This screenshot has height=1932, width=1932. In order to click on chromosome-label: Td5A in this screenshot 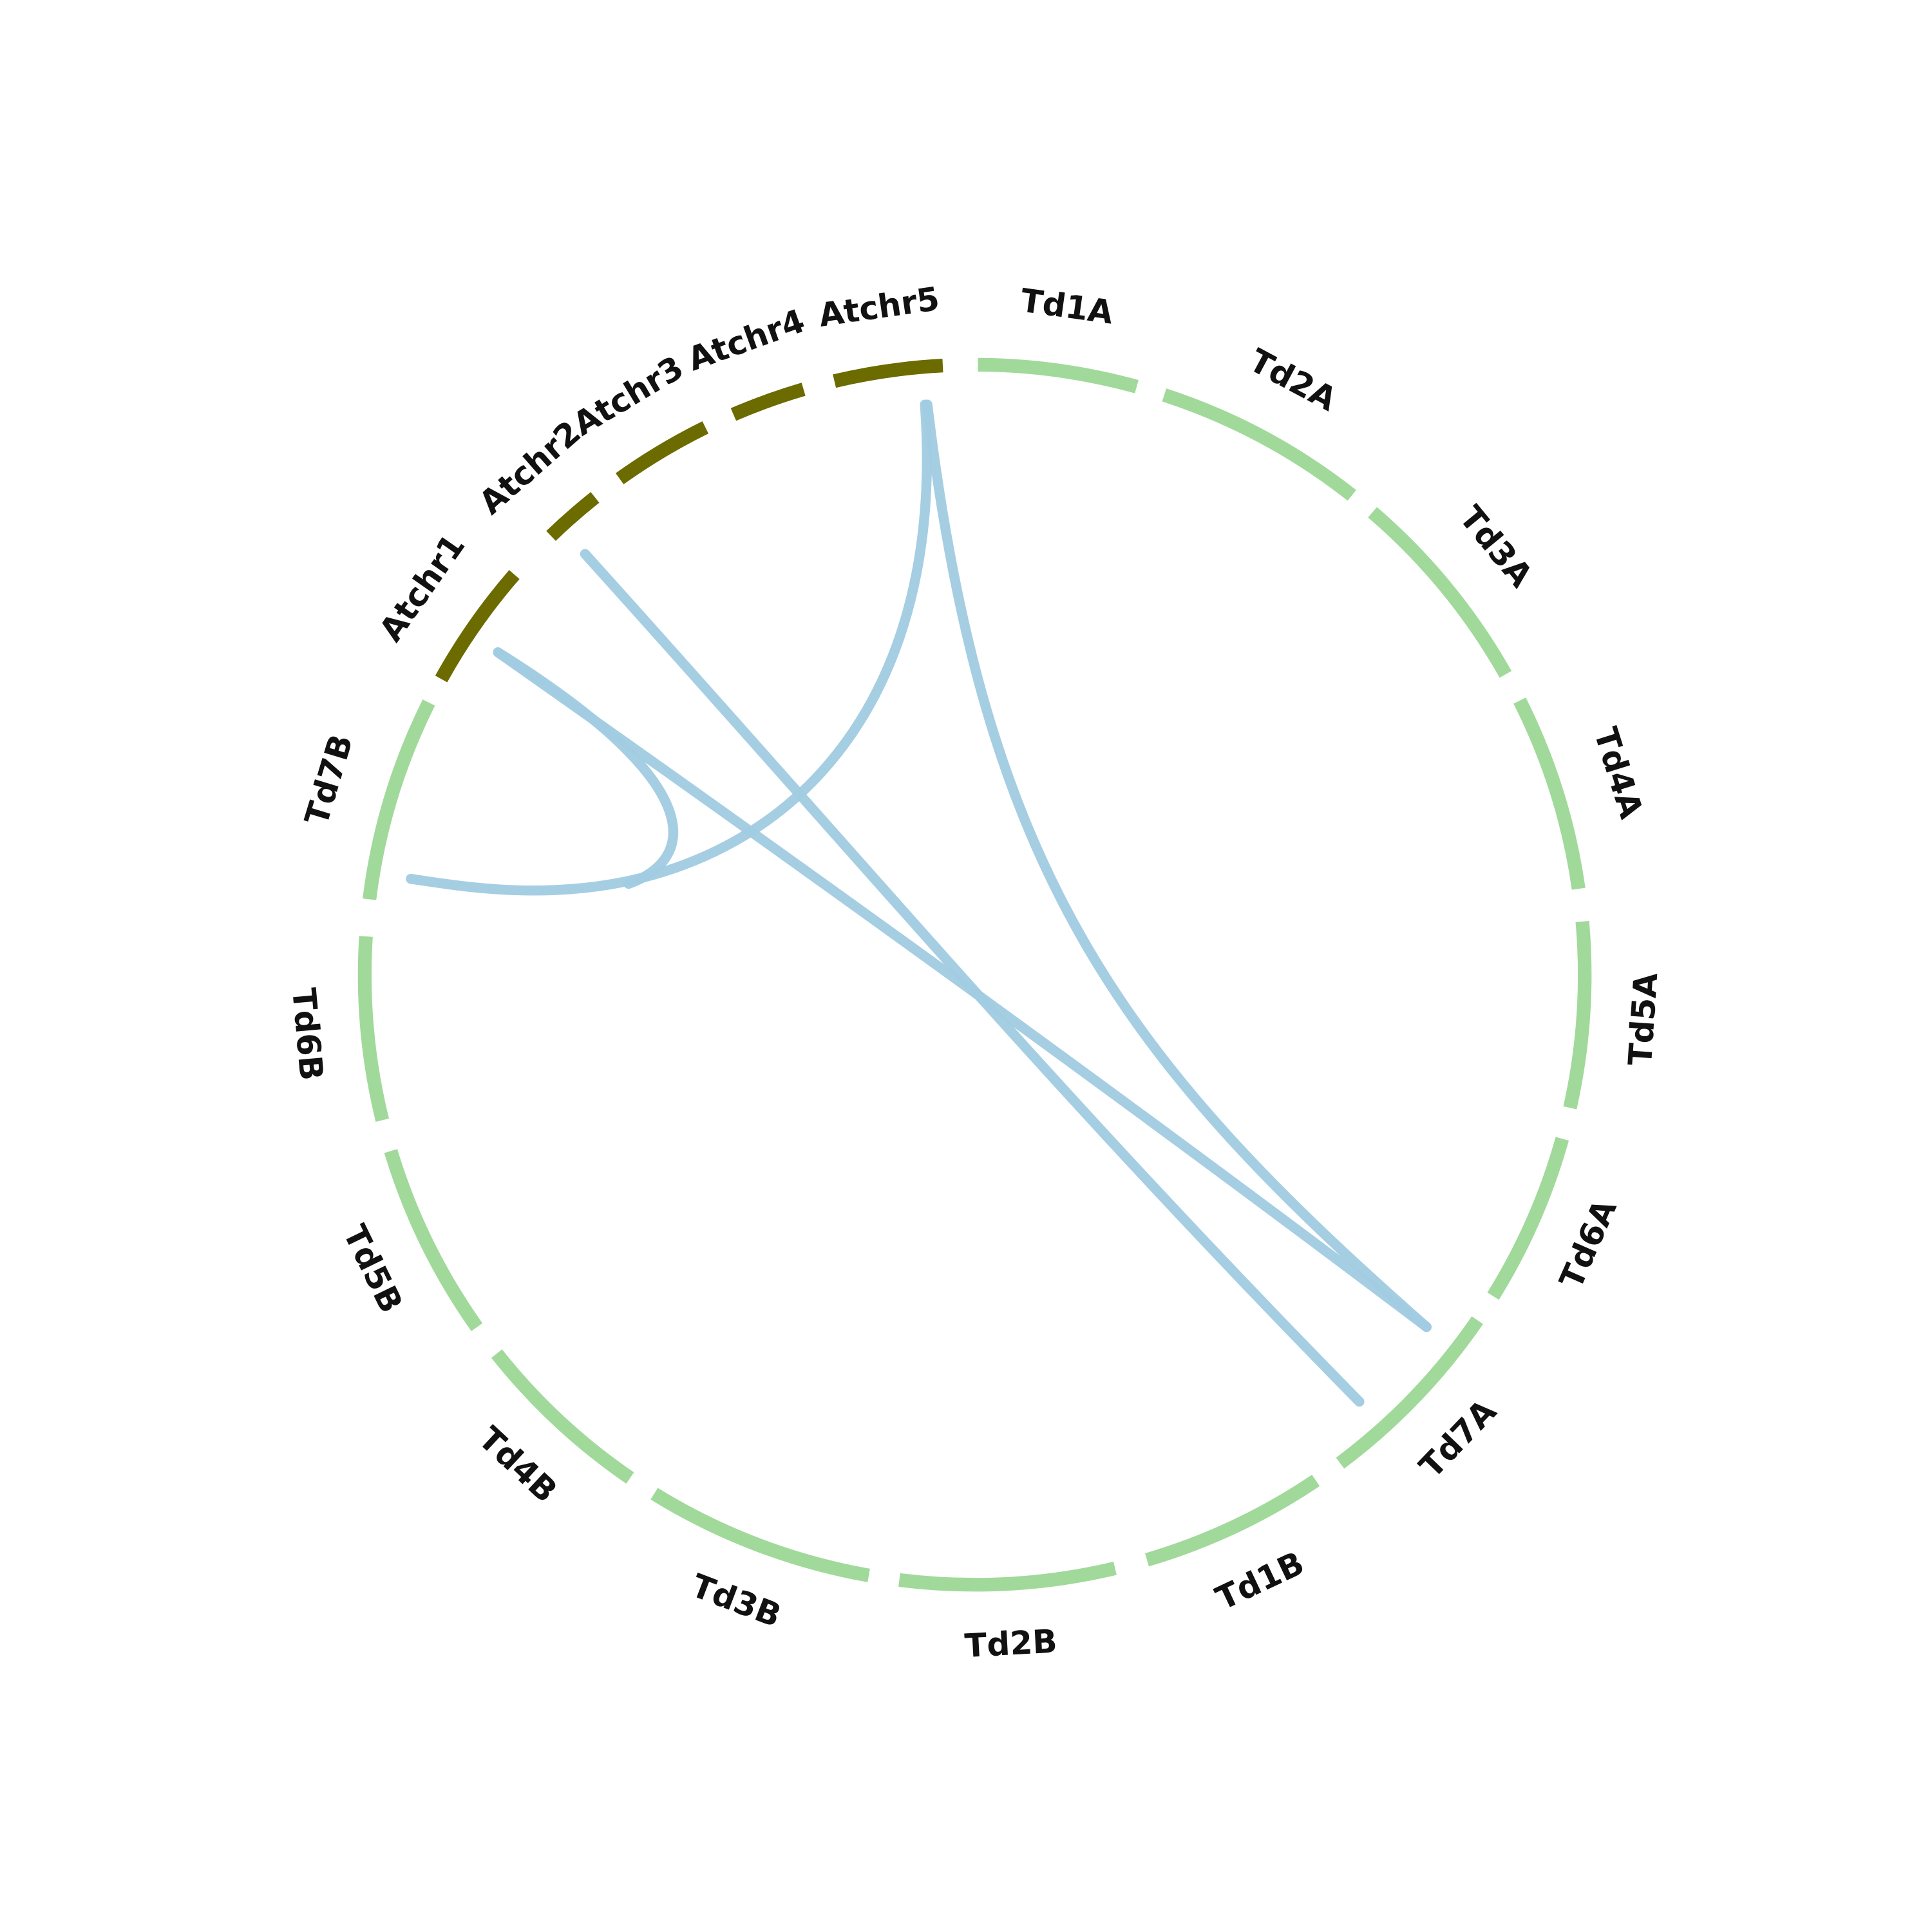, I will do `click(1643, 1018)`.